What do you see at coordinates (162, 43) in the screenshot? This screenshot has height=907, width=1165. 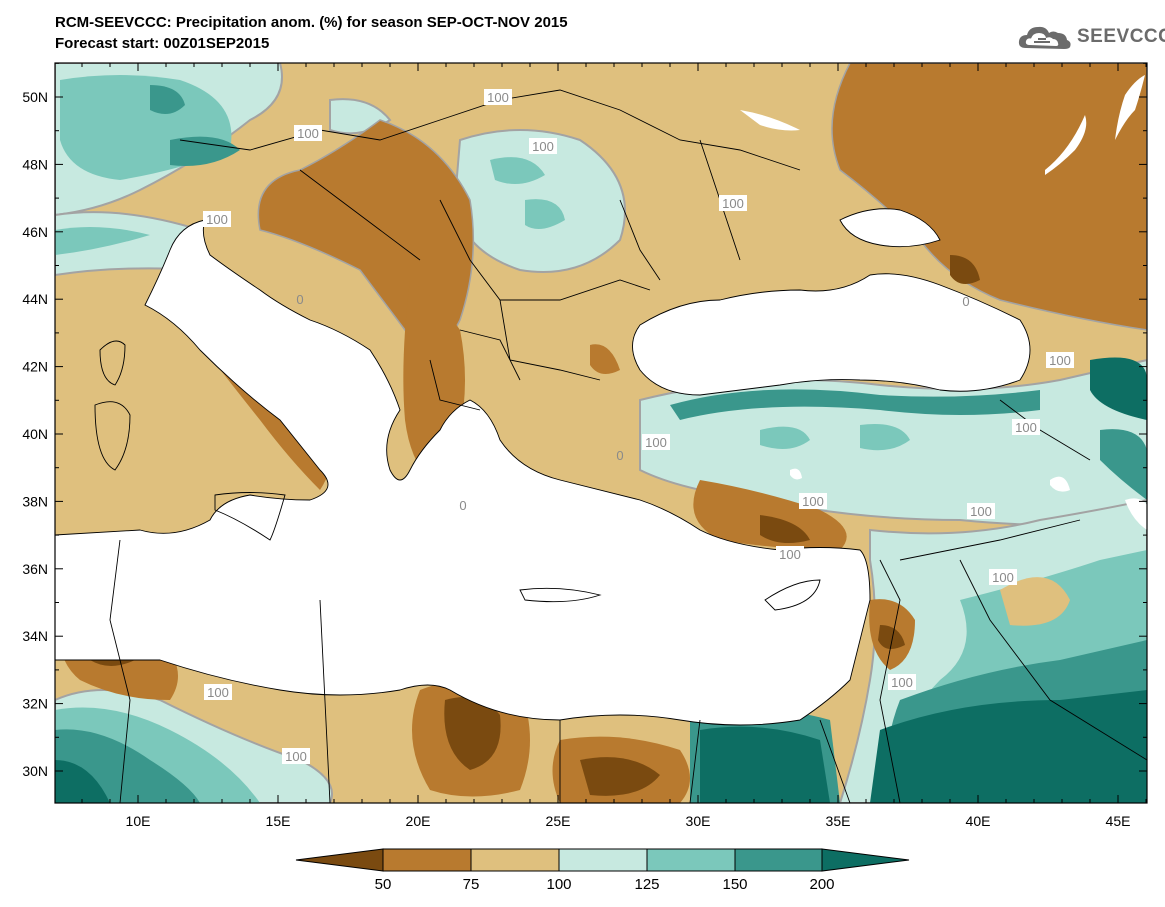 I see `forecast-start: Forecast start: 00Z01SEP2015` at bounding box center [162, 43].